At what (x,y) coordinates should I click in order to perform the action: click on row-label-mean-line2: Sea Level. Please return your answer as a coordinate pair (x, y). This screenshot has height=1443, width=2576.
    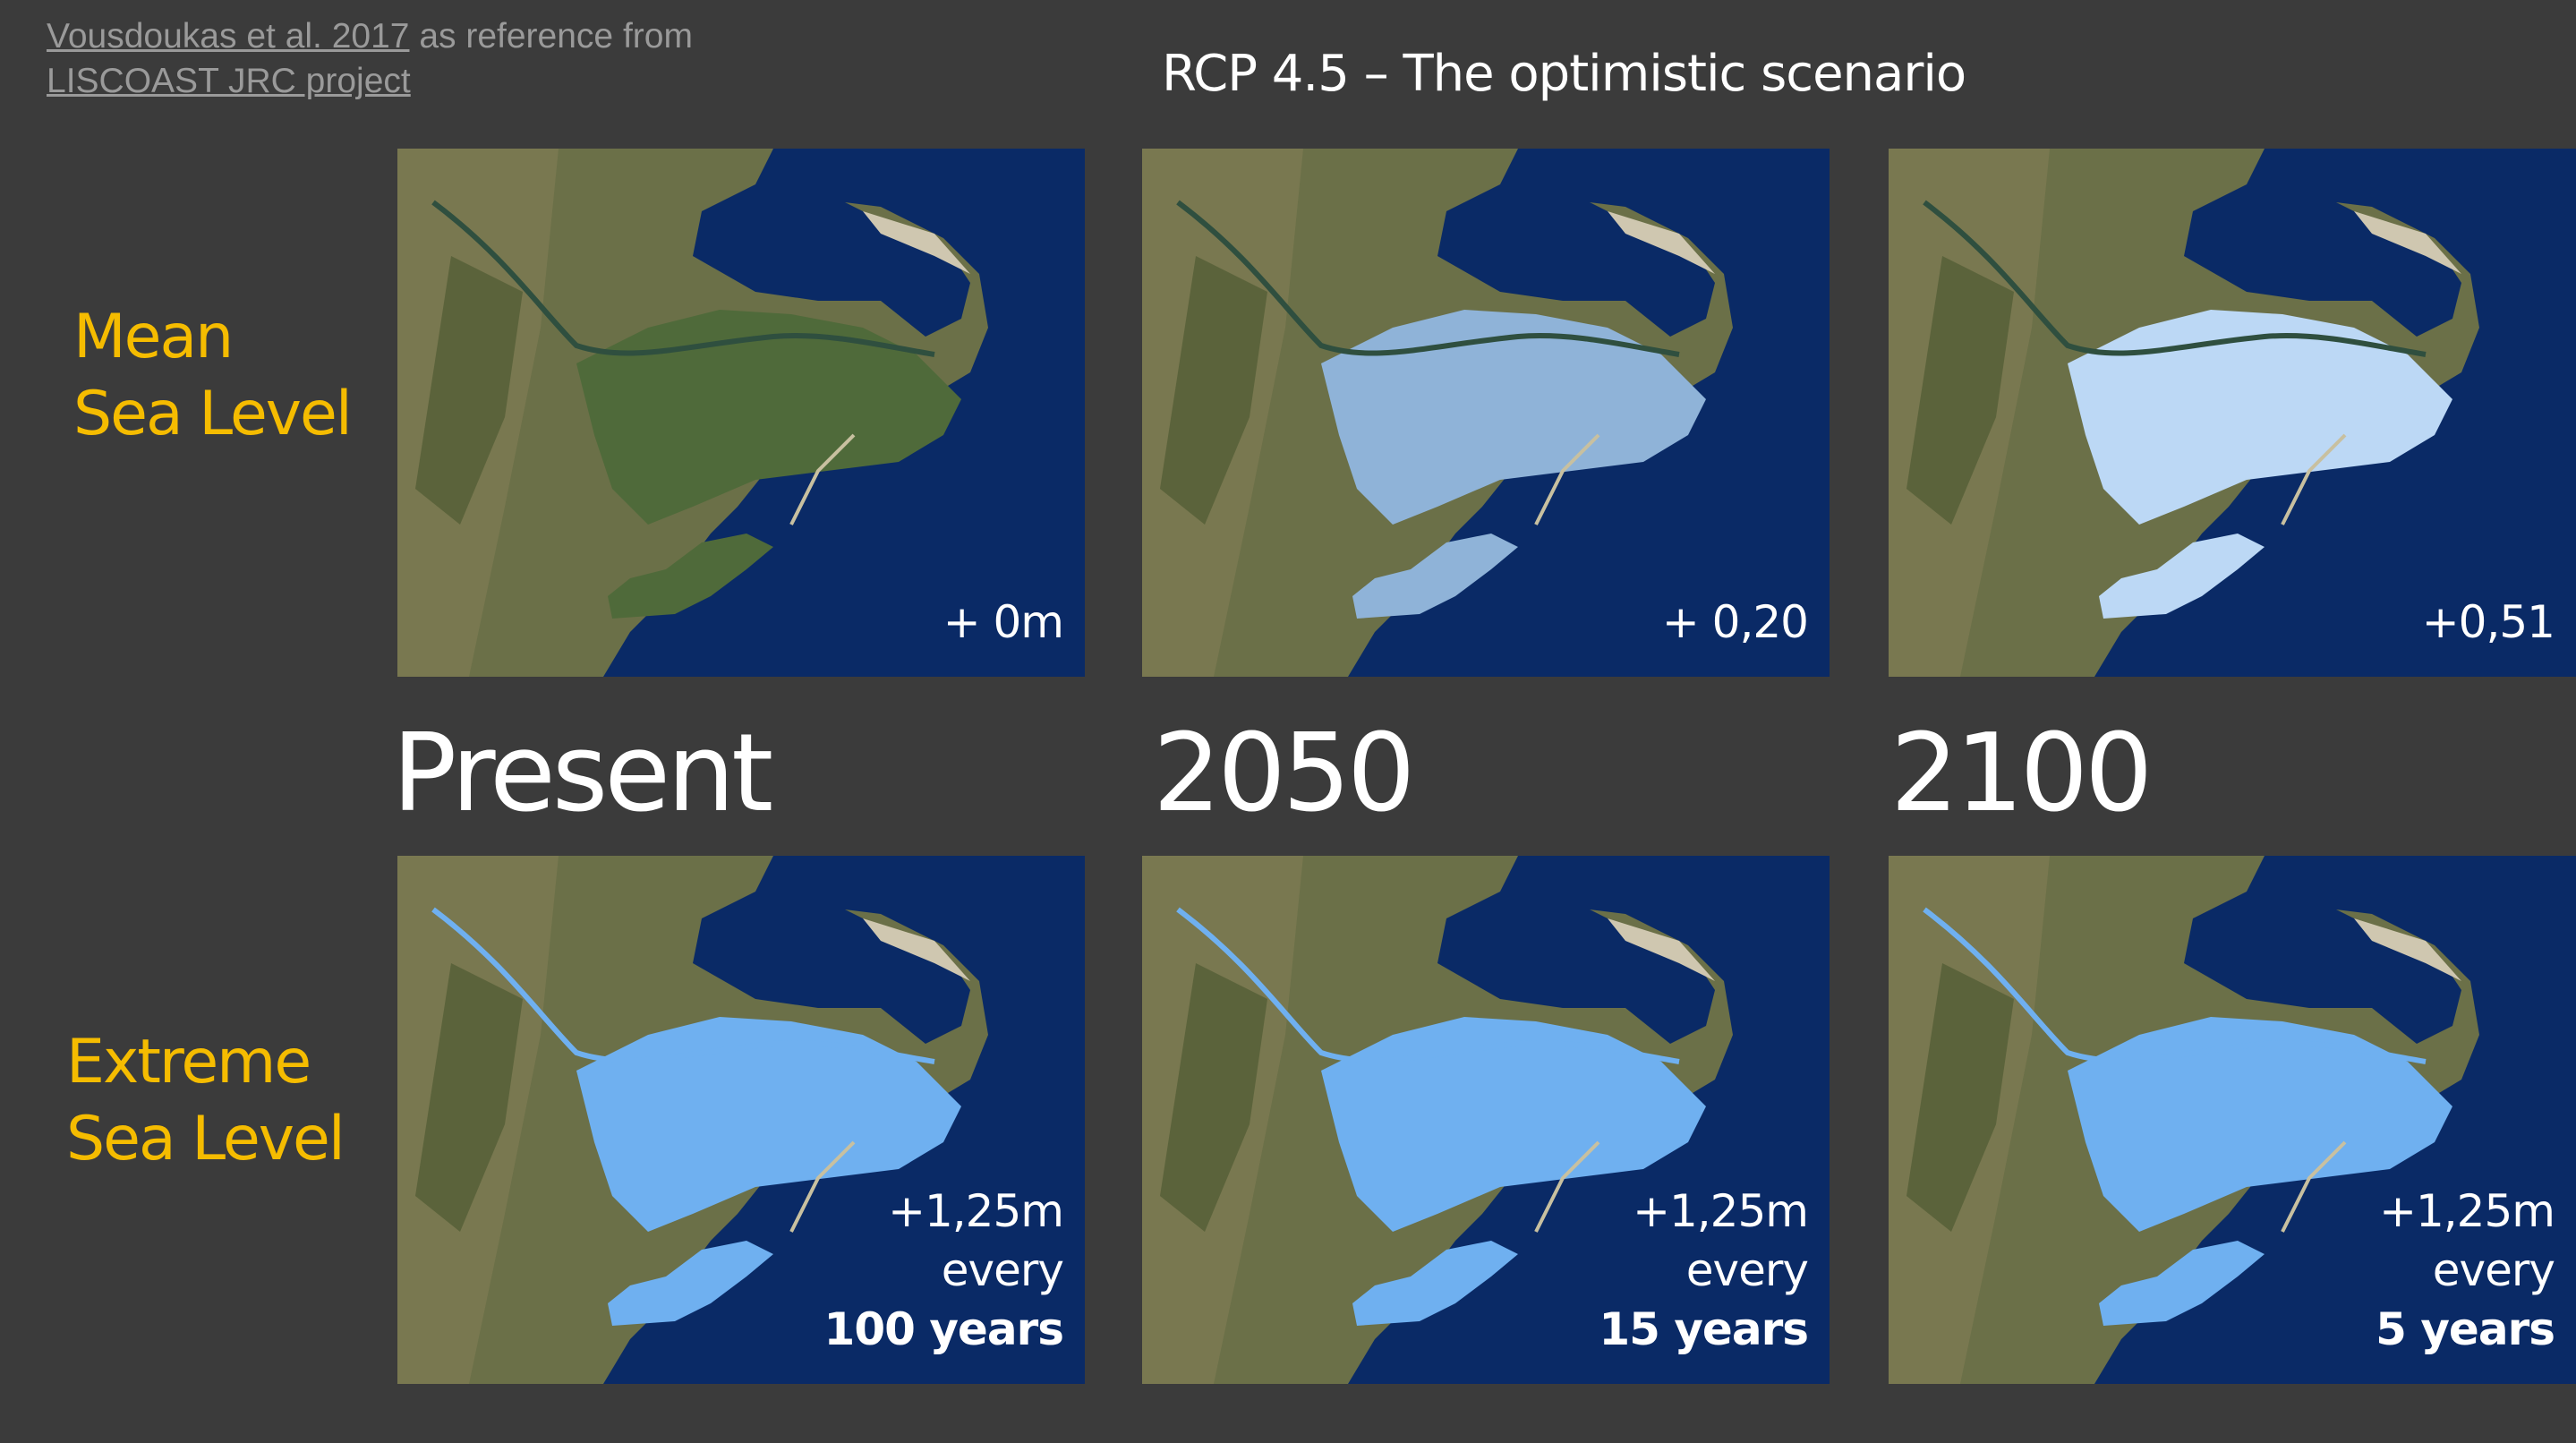
    Looking at the image, I should click on (213, 414).